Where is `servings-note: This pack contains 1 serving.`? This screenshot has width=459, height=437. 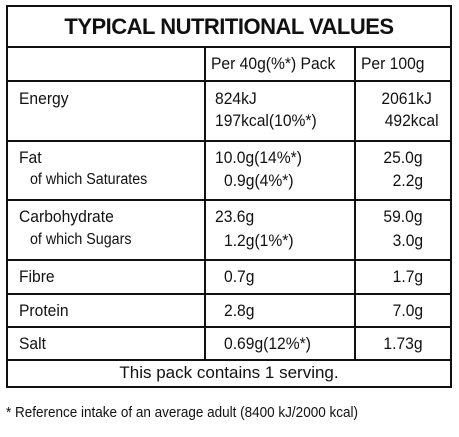
servings-note: This pack contains 1 serving. is located at coordinates (229, 372).